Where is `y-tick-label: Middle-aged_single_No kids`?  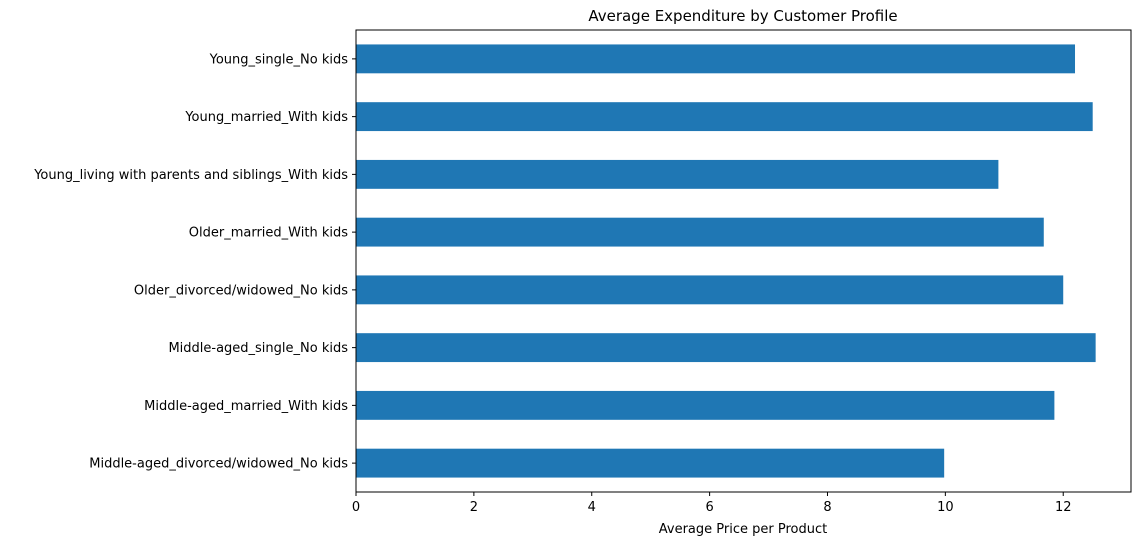
y-tick-label: Middle-aged_single_No kids is located at coordinates (258, 348).